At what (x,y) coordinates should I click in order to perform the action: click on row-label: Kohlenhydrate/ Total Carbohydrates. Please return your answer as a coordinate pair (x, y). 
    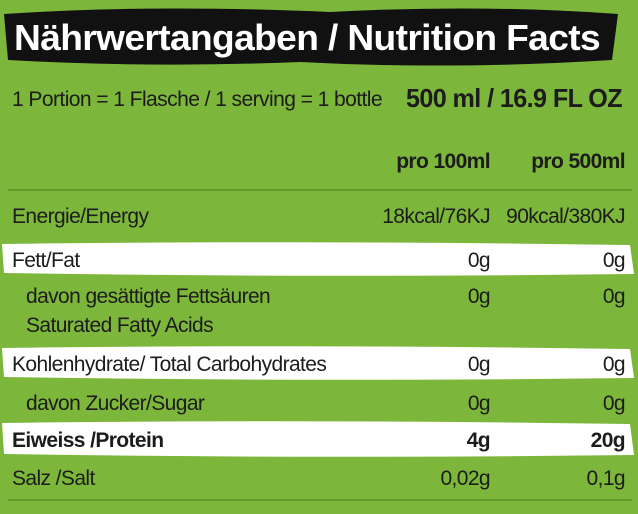
    Looking at the image, I should click on (169, 364).